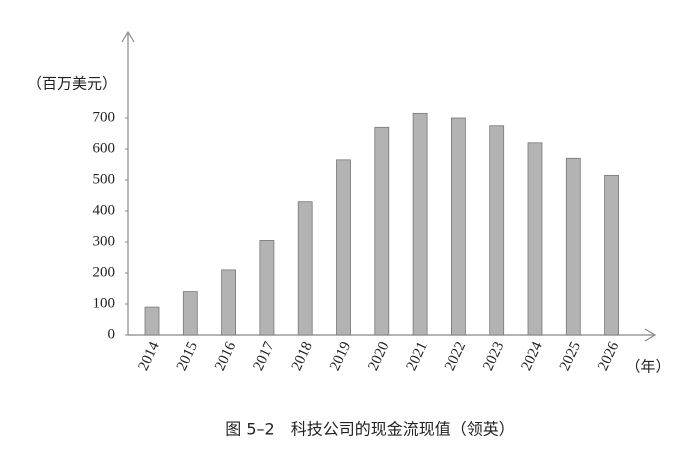 This screenshot has height=463, width=683. I want to click on y-tick-label: 400, so click(104, 210).